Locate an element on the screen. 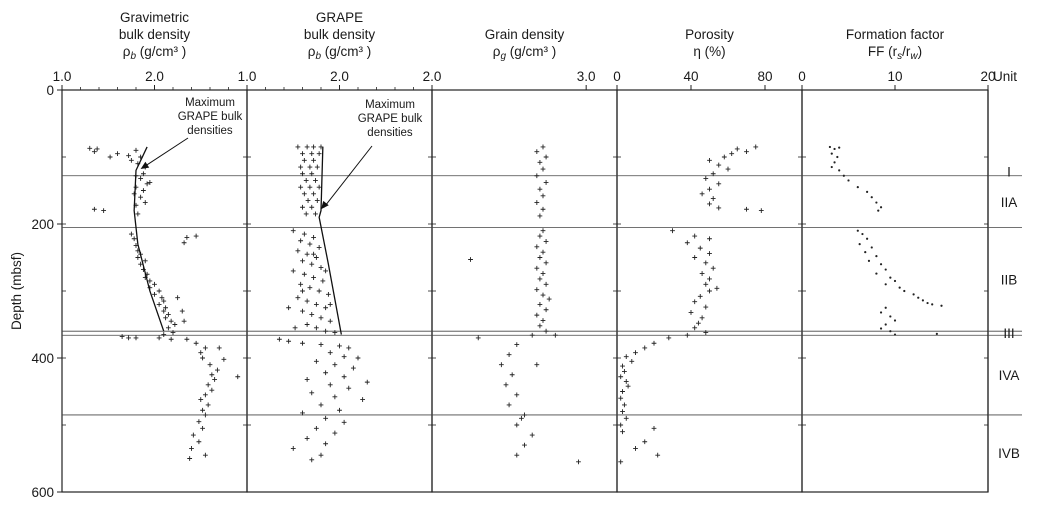  x-tick-label: 20 is located at coordinates (987, 76).